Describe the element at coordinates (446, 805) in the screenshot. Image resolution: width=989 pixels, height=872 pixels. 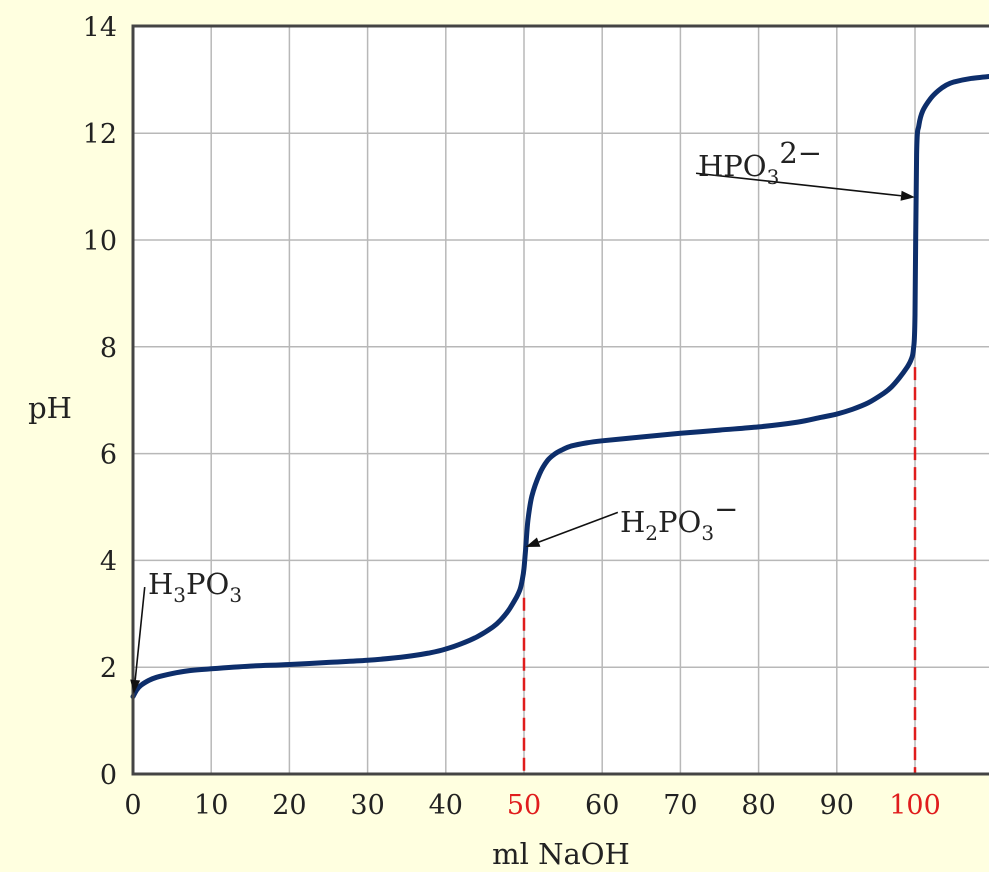
I see `x-tick-label: 40` at that location.